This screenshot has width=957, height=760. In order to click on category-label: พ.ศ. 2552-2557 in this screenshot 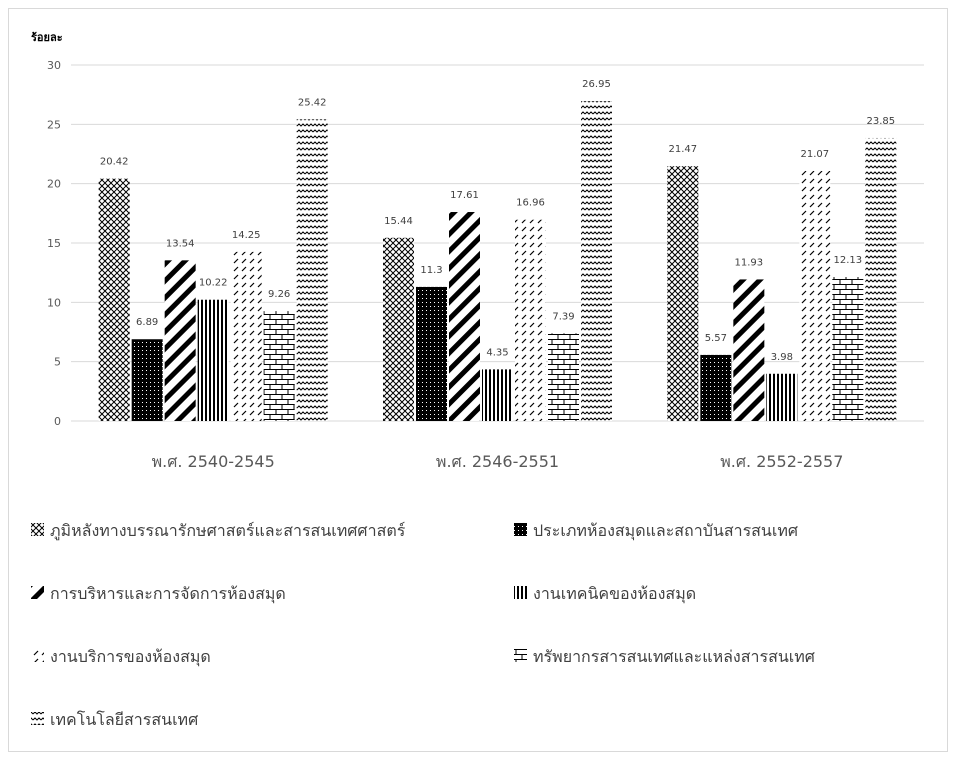, I will do `click(781, 461)`.